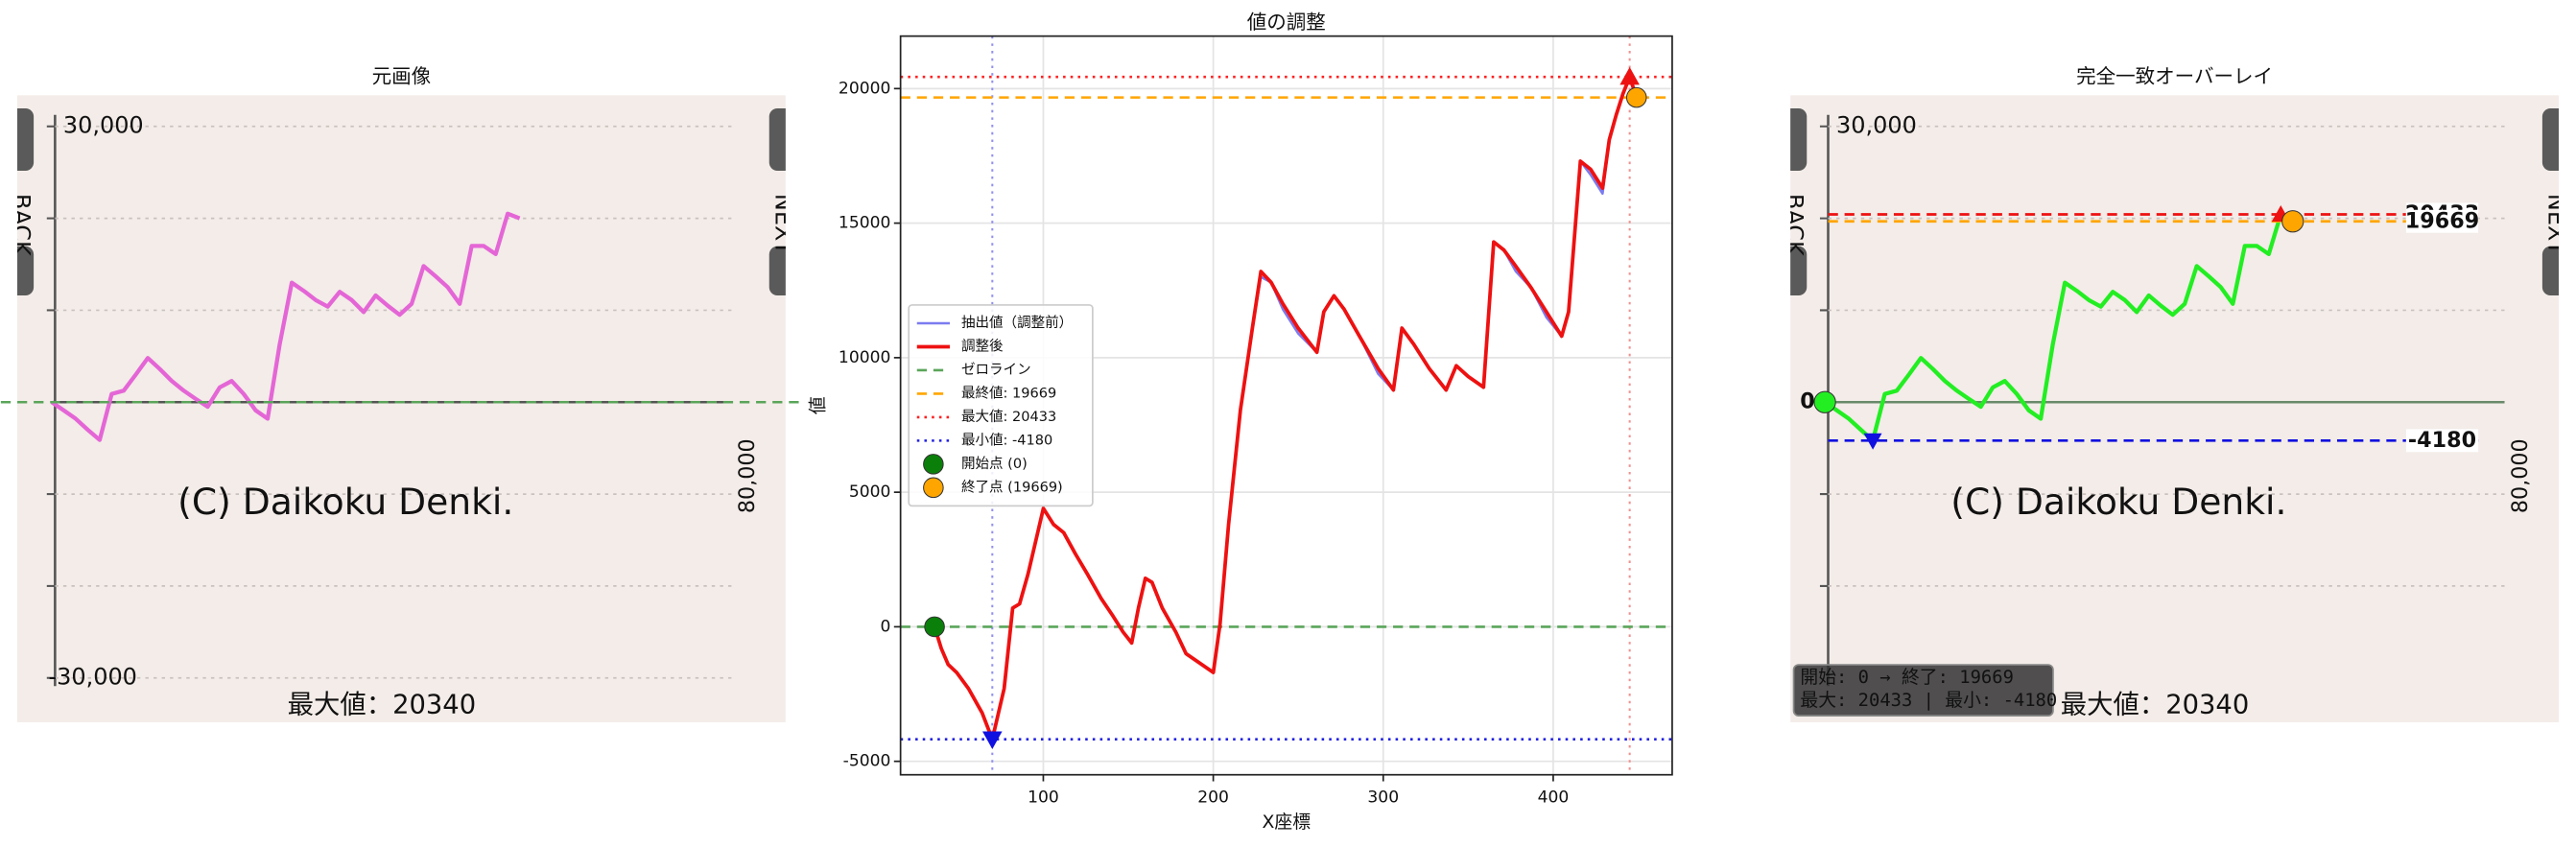 The image size is (2576, 847). Describe the element at coordinates (870, 492) in the screenshot. I see `y-tick-label: 5000` at that location.